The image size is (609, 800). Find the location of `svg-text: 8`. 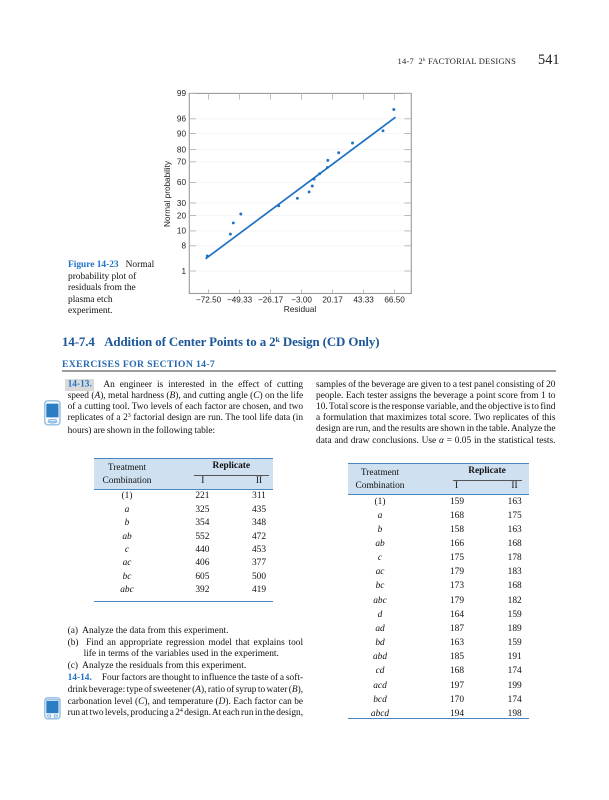

svg-text: 8 is located at coordinates (183, 246).